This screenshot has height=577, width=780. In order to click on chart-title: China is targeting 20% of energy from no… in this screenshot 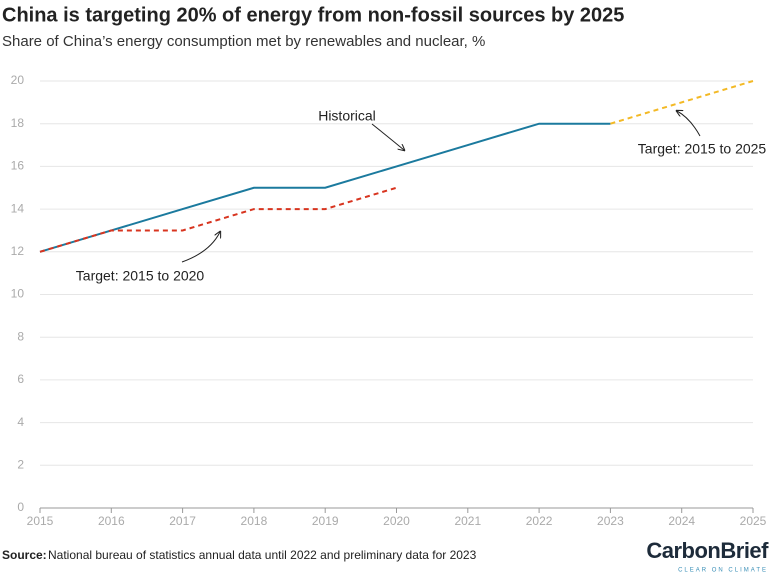, I will do `click(313, 15)`.